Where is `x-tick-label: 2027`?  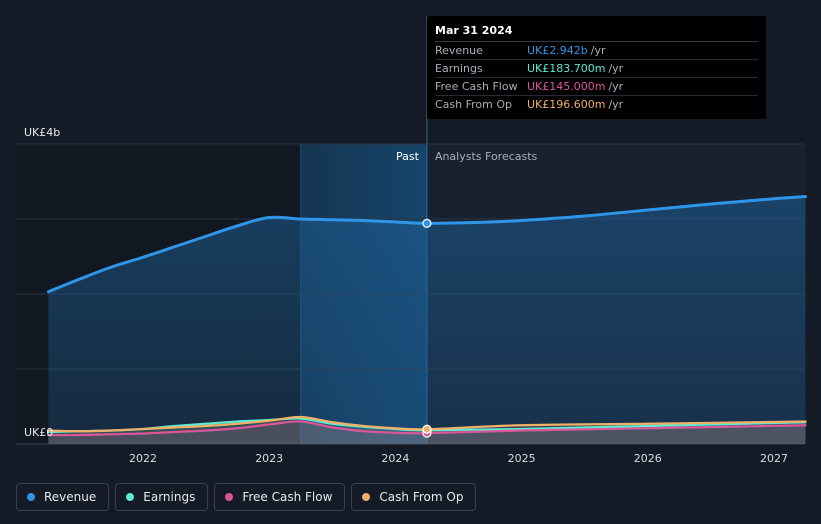 x-tick-label: 2027 is located at coordinates (774, 458).